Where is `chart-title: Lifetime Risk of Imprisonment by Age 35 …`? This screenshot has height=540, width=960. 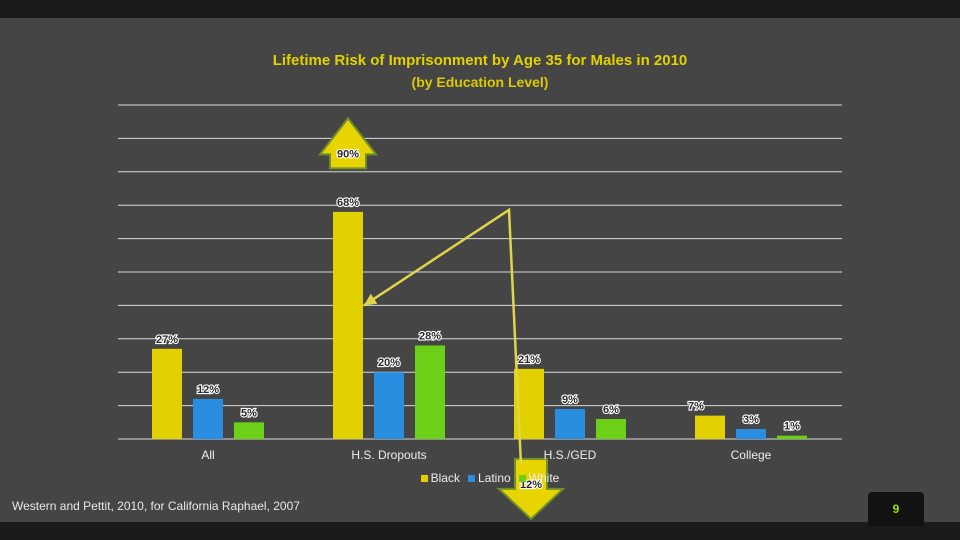
chart-title: Lifetime Risk of Imprisonment by Age 35 … is located at coordinates (480, 60).